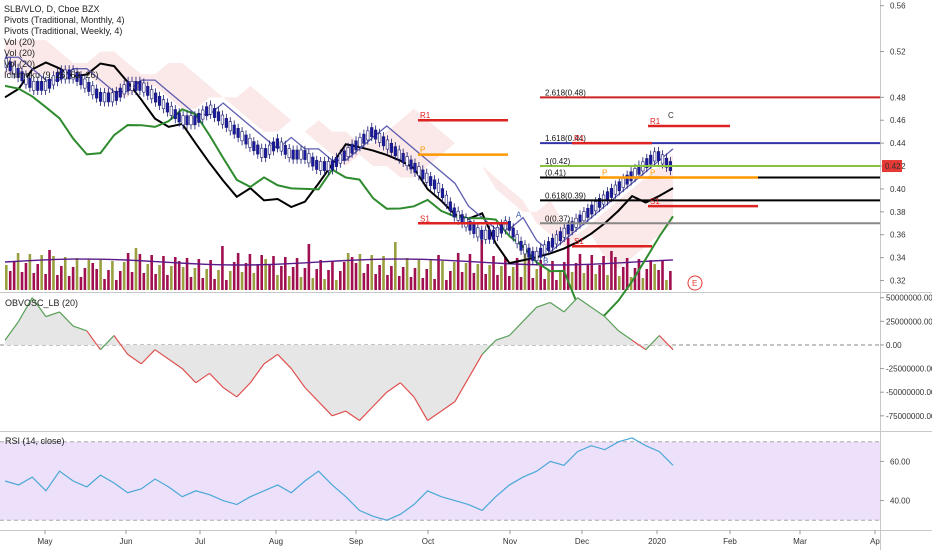 Image resolution: width=932 pixels, height=550 pixels. I want to click on x-tick-label: Jun, so click(126, 541).